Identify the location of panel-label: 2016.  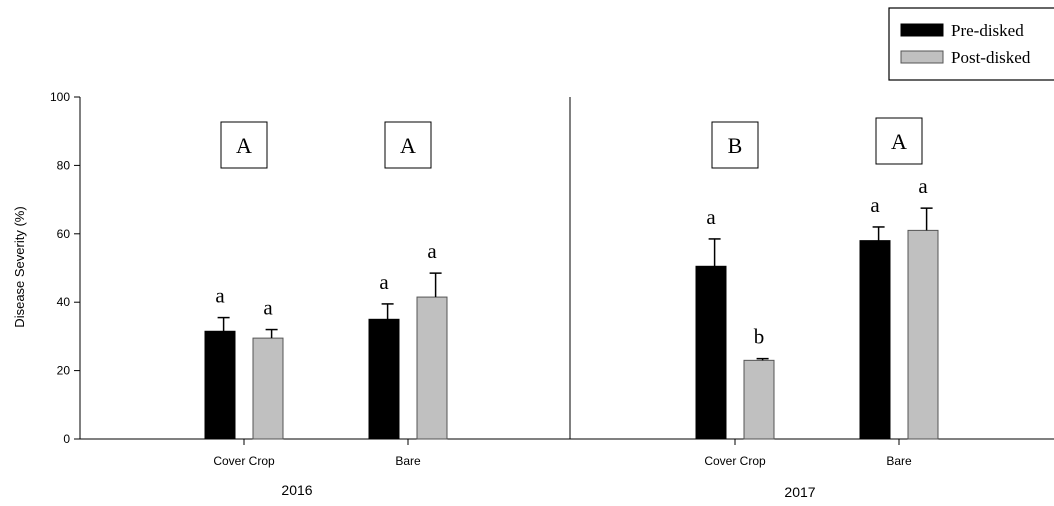
(296, 490).